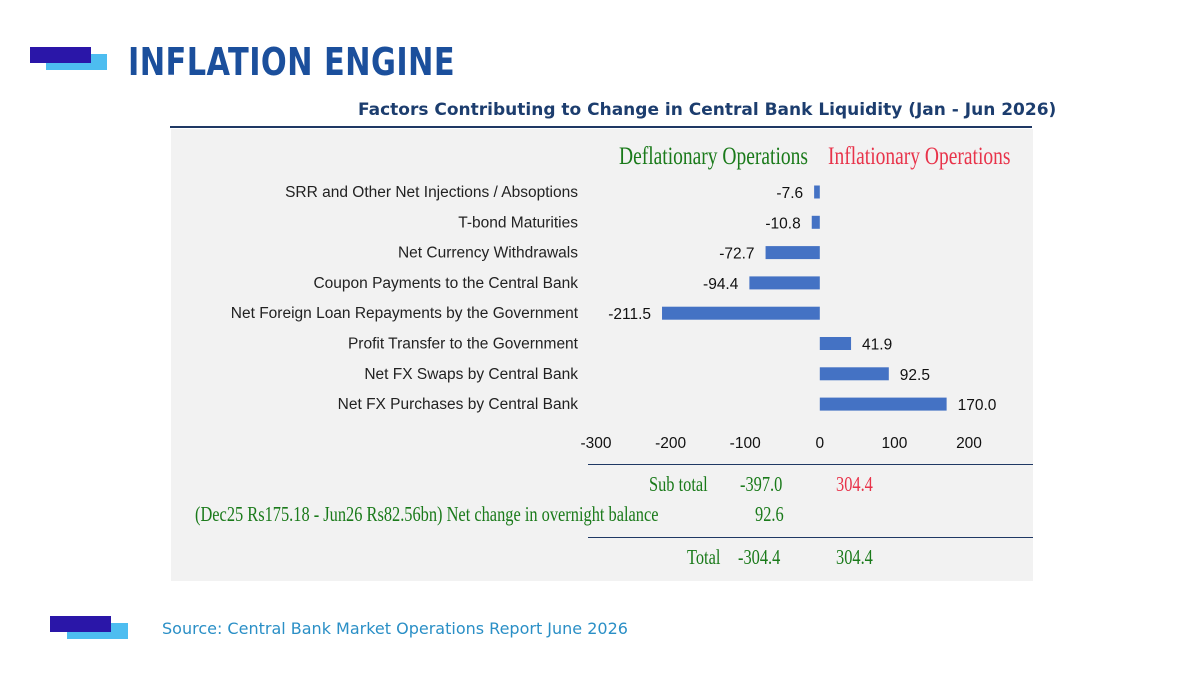  I want to click on category-label: Net Currency Withdrawals, so click(488, 253).